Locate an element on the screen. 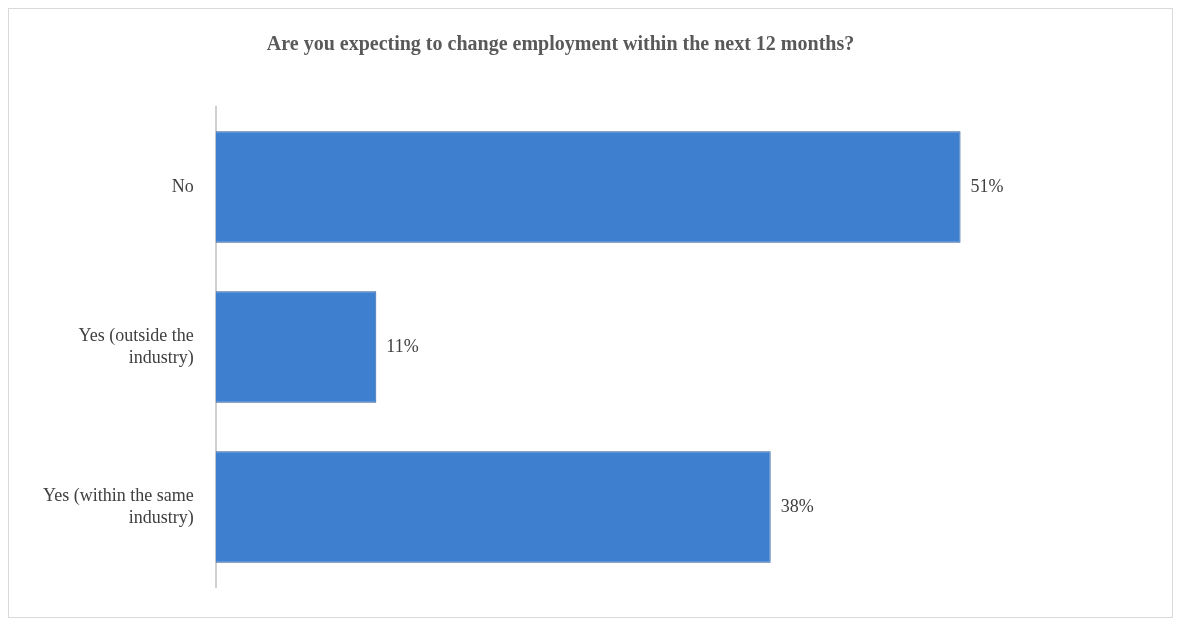 The width and height of the screenshot is (1185, 629). chart-title: Are you expecting to change employment within the next 12 months? is located at coordinates (560, 44).